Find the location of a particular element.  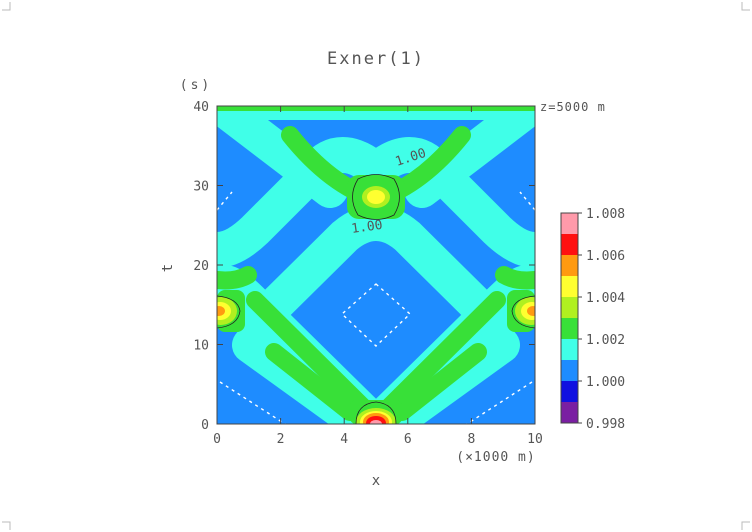

x-tick-label: 10 is located at coordinates (535, 439).